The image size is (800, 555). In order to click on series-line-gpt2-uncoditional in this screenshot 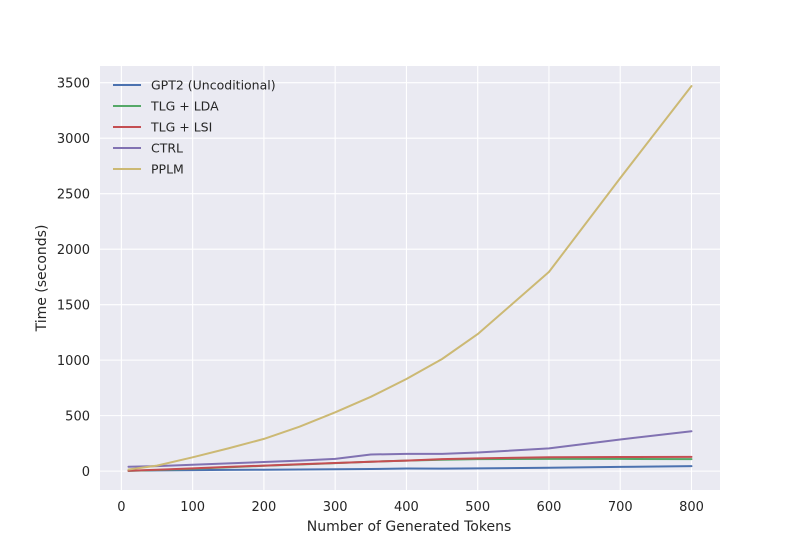, I will do `click(410, 468)`.